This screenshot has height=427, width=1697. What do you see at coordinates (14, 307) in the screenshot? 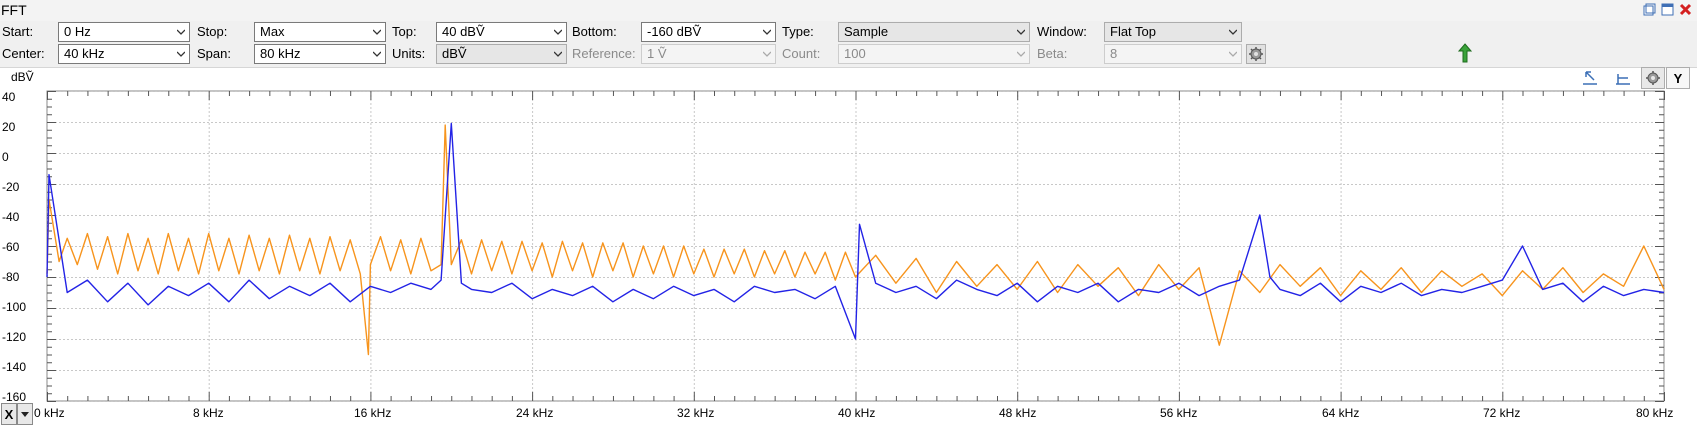
I see `y-tick-label: -100` at bounding box center [14, 307].